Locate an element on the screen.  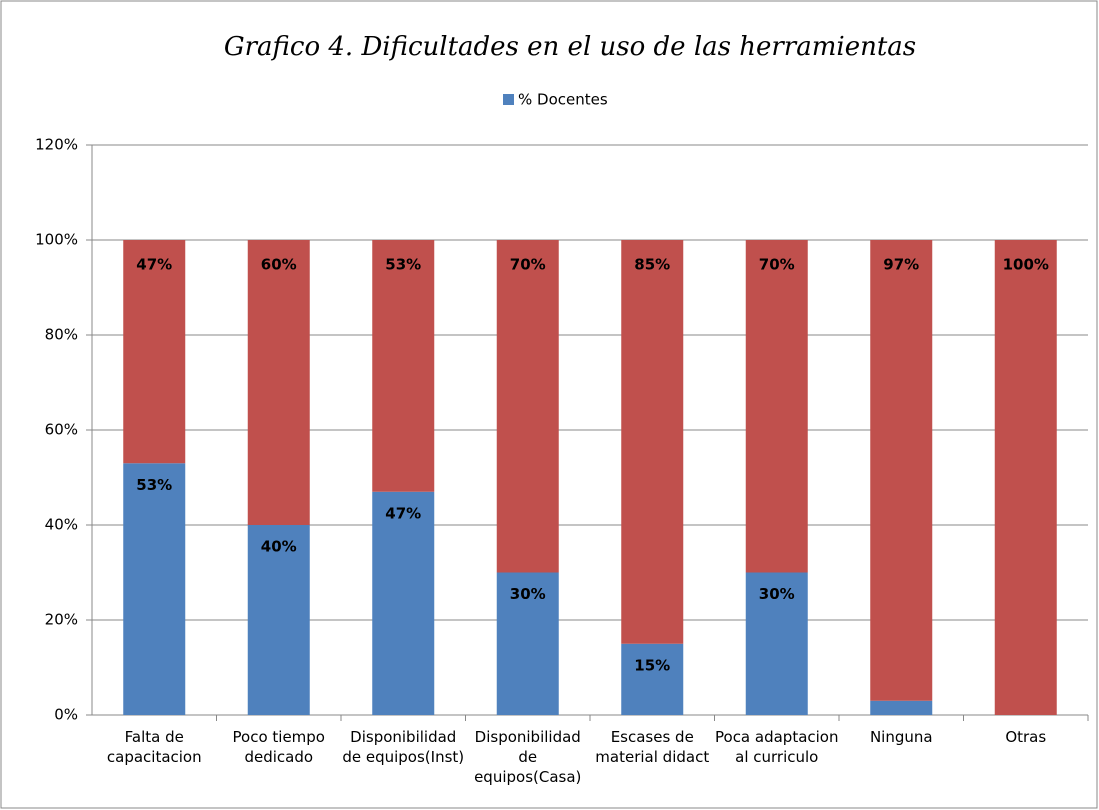
data-label: 15% is located at coordinates (652, 665).